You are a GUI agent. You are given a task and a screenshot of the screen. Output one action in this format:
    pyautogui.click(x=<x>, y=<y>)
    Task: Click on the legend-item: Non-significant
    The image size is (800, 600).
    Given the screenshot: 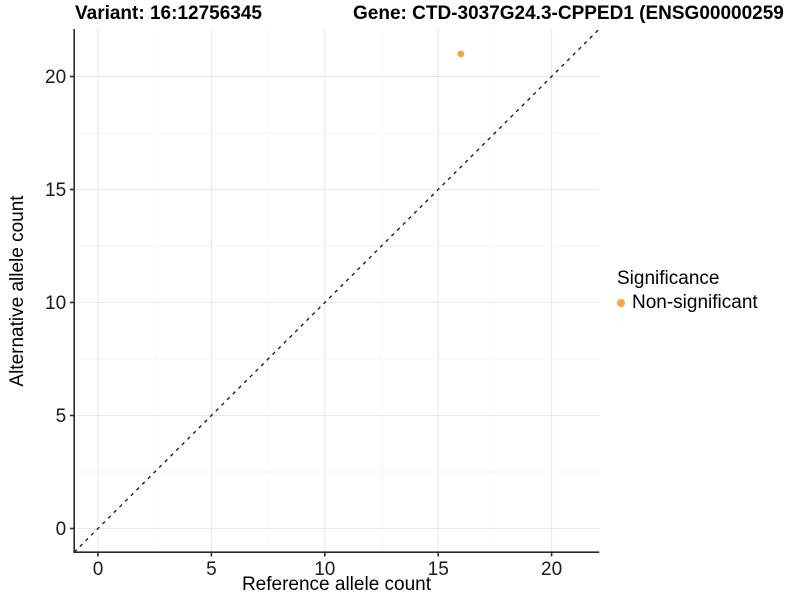 What is the action you would take?
    pyautogui.click(x=687, y=303)
    